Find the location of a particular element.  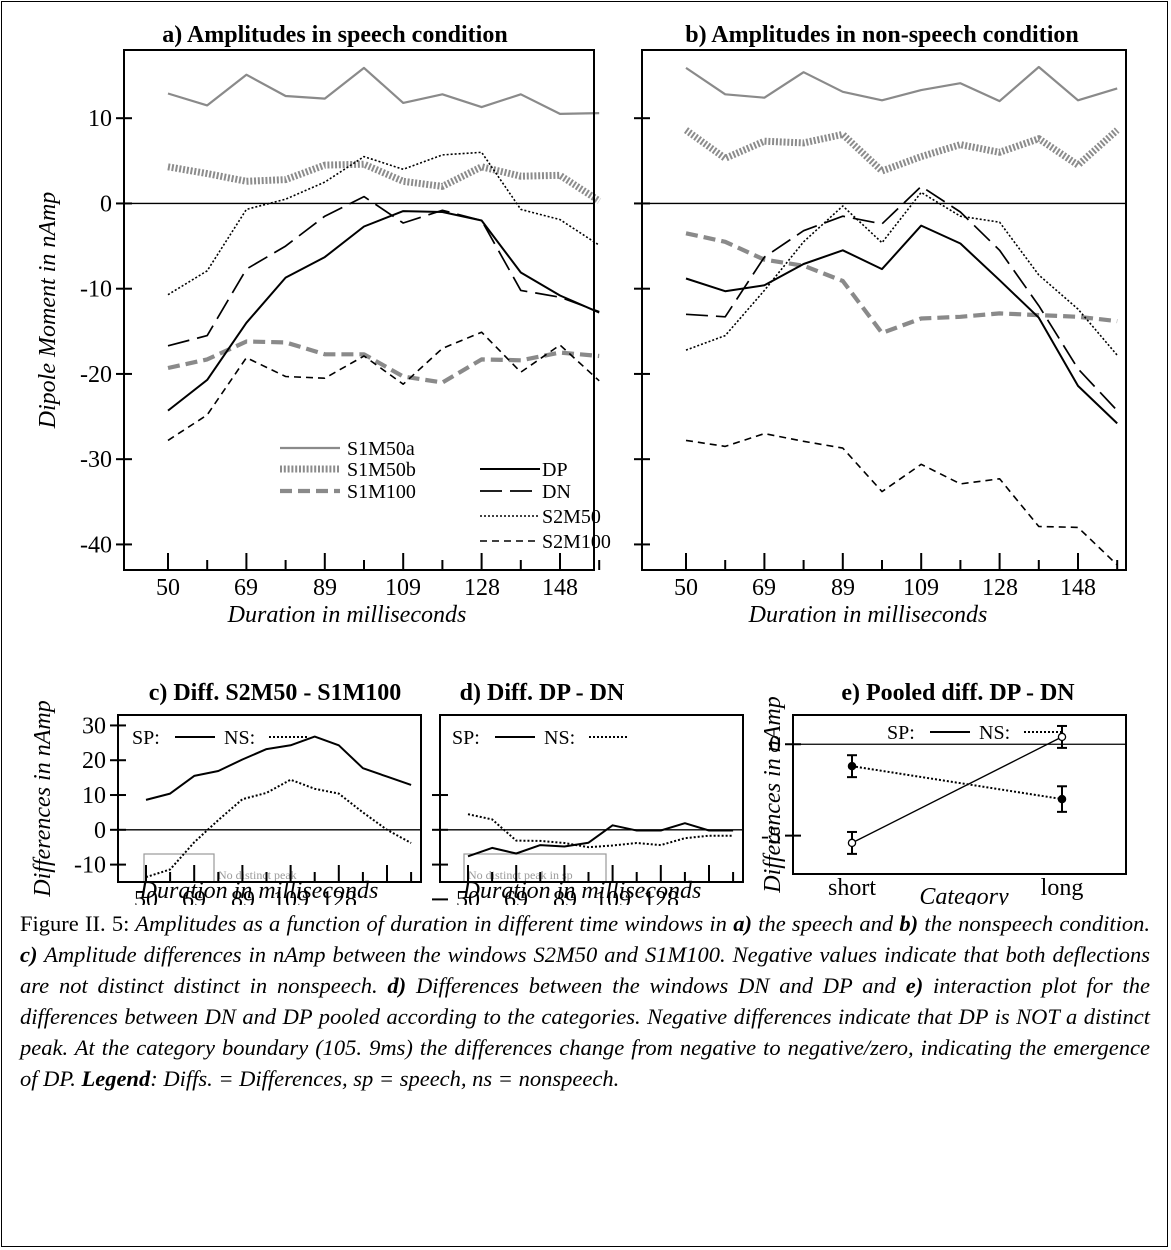

y-tick-label: 20 is located at coordinates (94, 761).